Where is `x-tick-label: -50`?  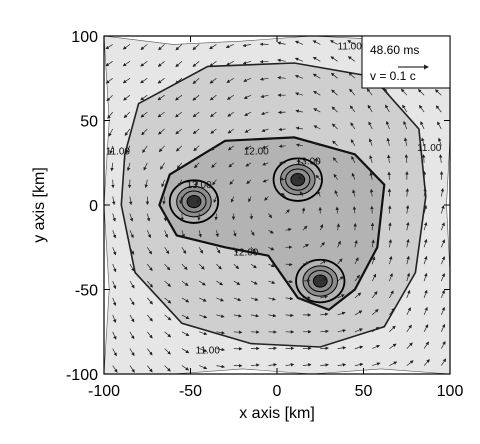
x-tick-label: -50 is located at coordinates (190, 391).